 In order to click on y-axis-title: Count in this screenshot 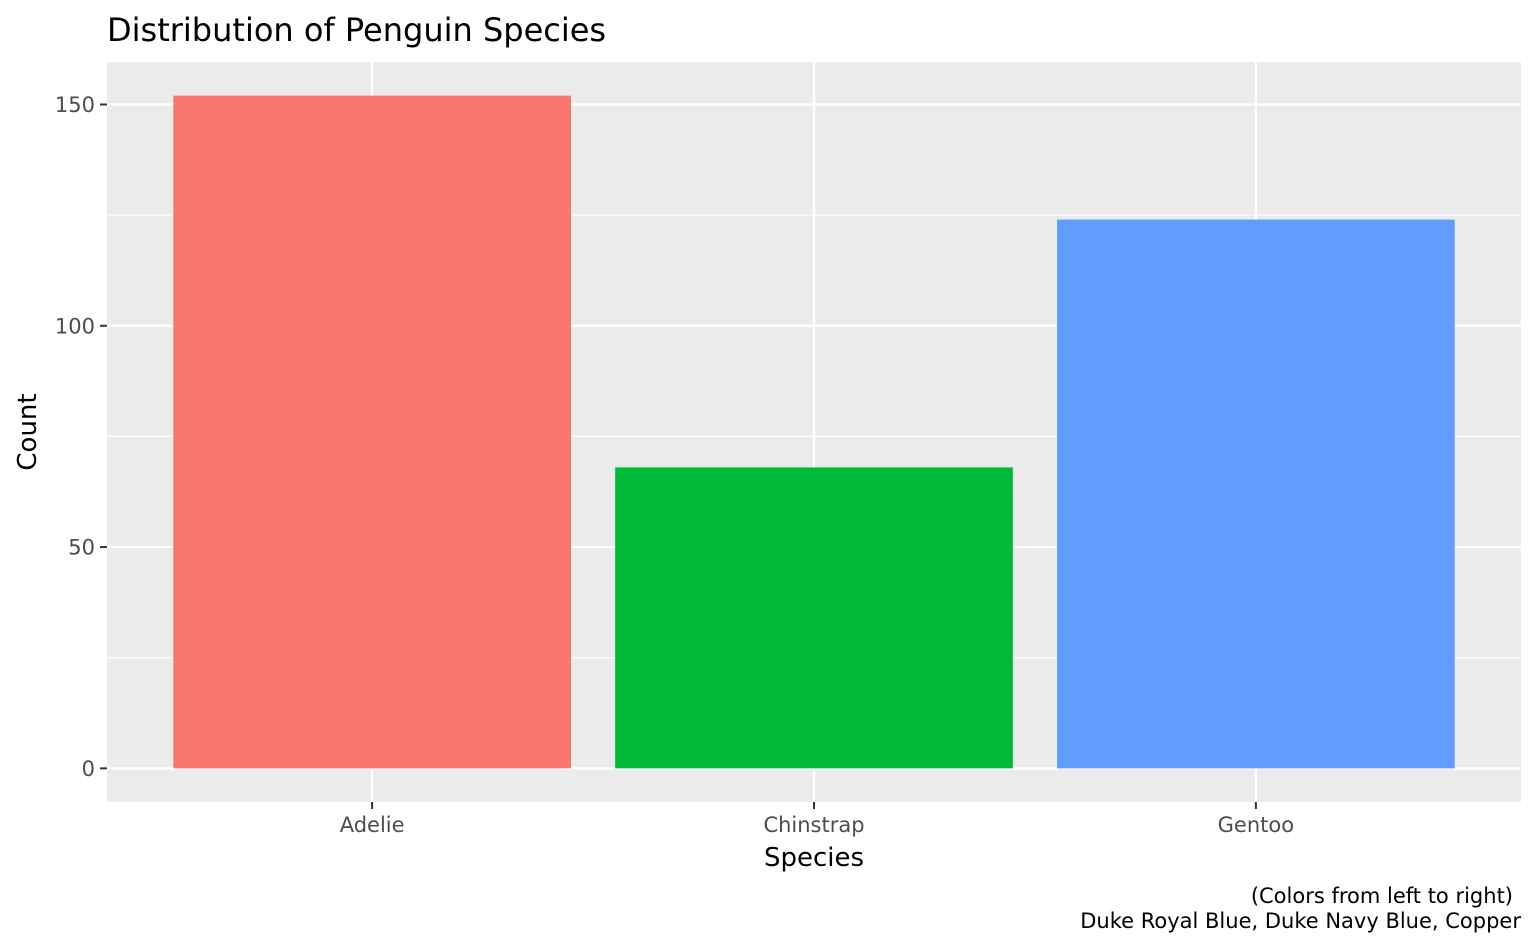, I will do `click(28, 431)`.